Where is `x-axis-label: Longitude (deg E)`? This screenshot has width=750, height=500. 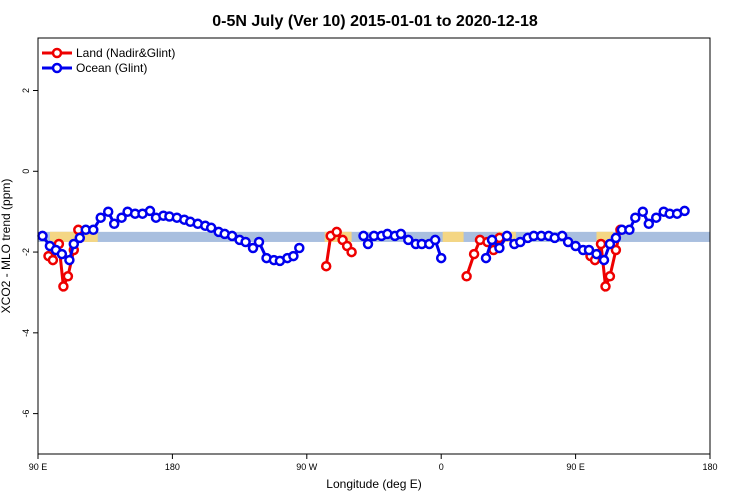
x-axis-label: Longitude (deg E) is located at coordinates (373, 484).